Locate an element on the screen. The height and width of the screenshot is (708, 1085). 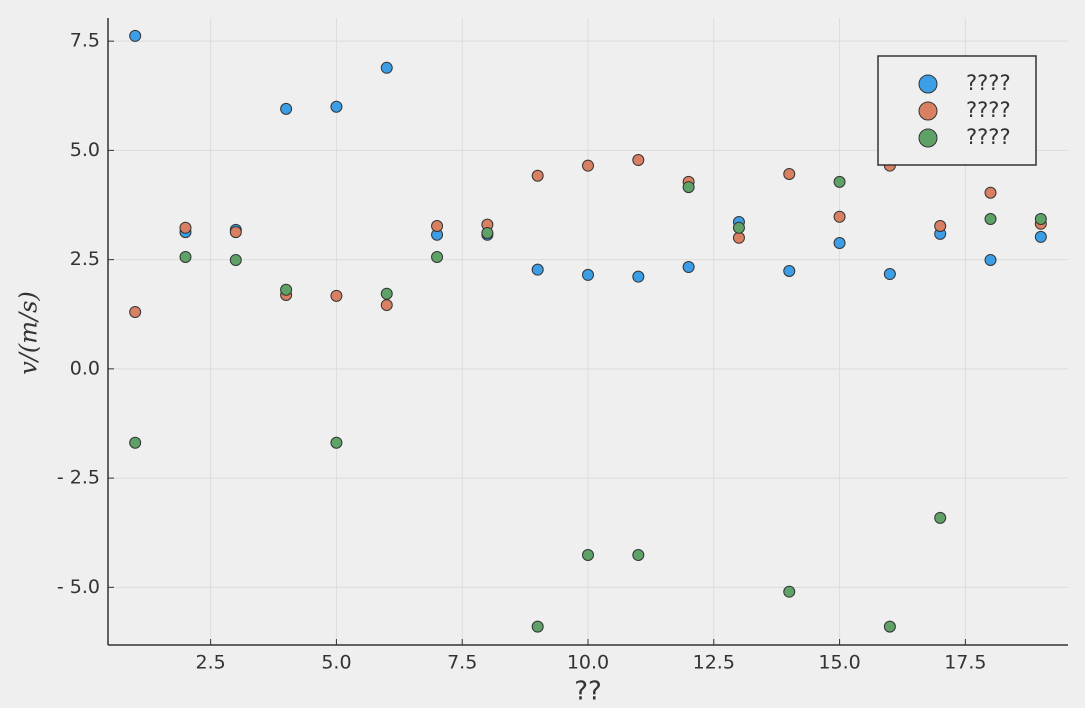
y-tick-label: 2.5 is located at coordinates (85, 259).